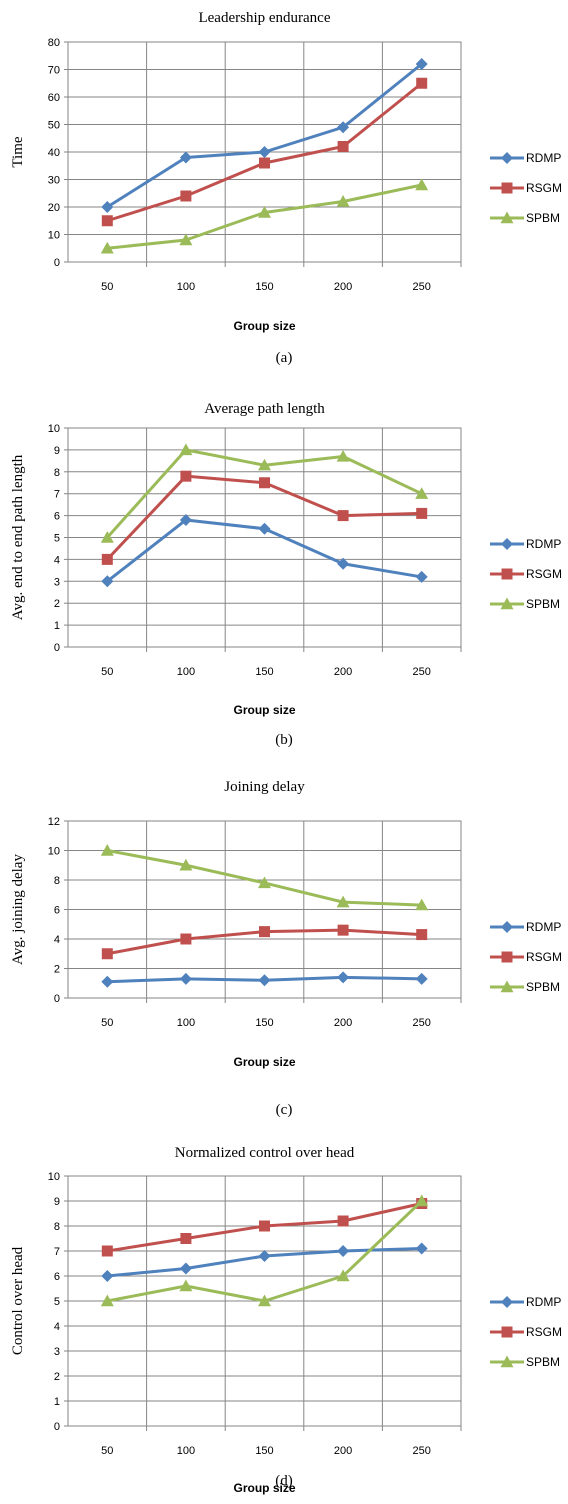 This screenshot has width=568, height=1504. I want to click on y-tick-label: 20, so click(54, 208).